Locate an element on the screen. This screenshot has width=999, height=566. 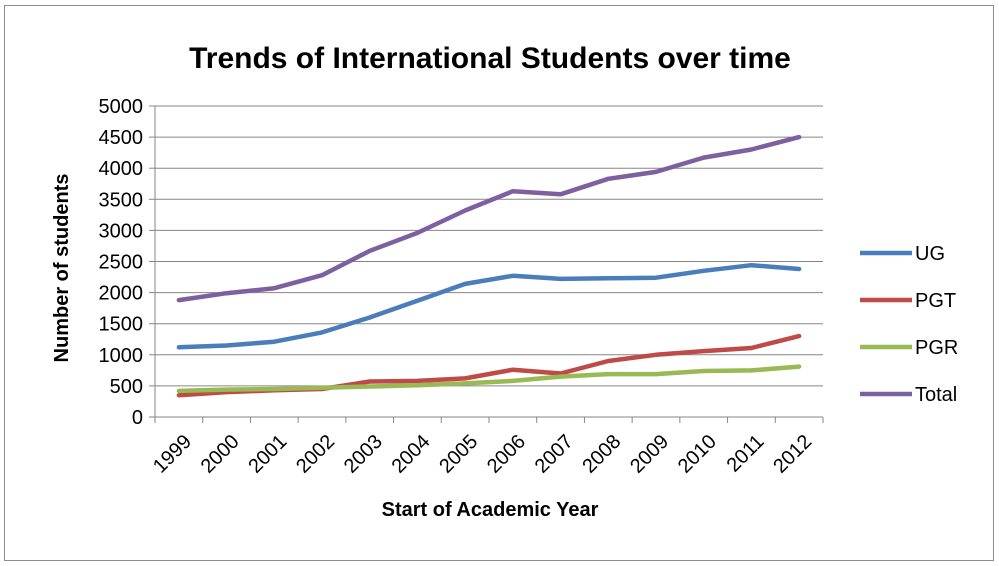
x-tick-label: 2002 is located at coordinates (315, 454).